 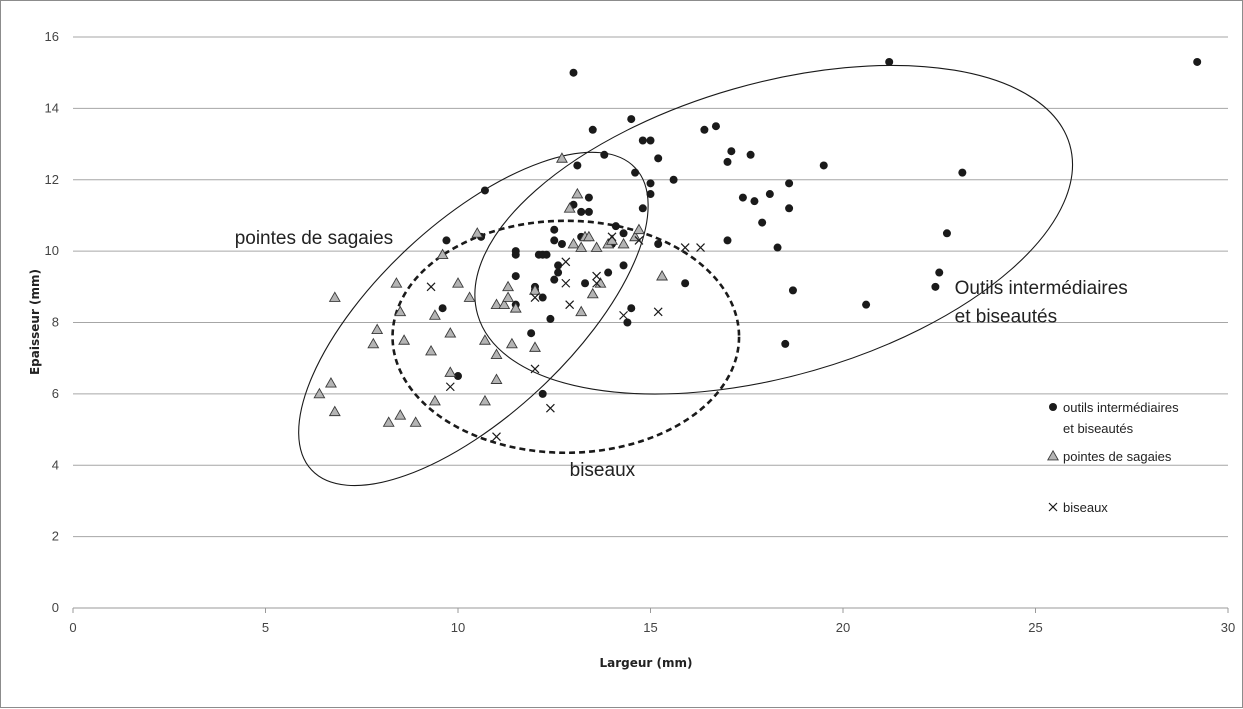 What do you see at coordinates (55, 464) in the screenshot?
I see `y-tick-label: 4` at bounding box center [55, 464].